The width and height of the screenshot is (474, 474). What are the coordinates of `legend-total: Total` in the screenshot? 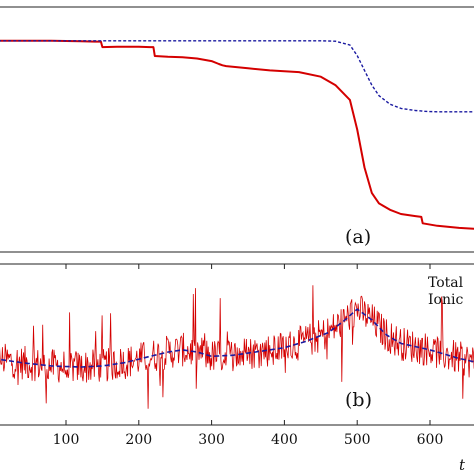 It's located at (446, 283).